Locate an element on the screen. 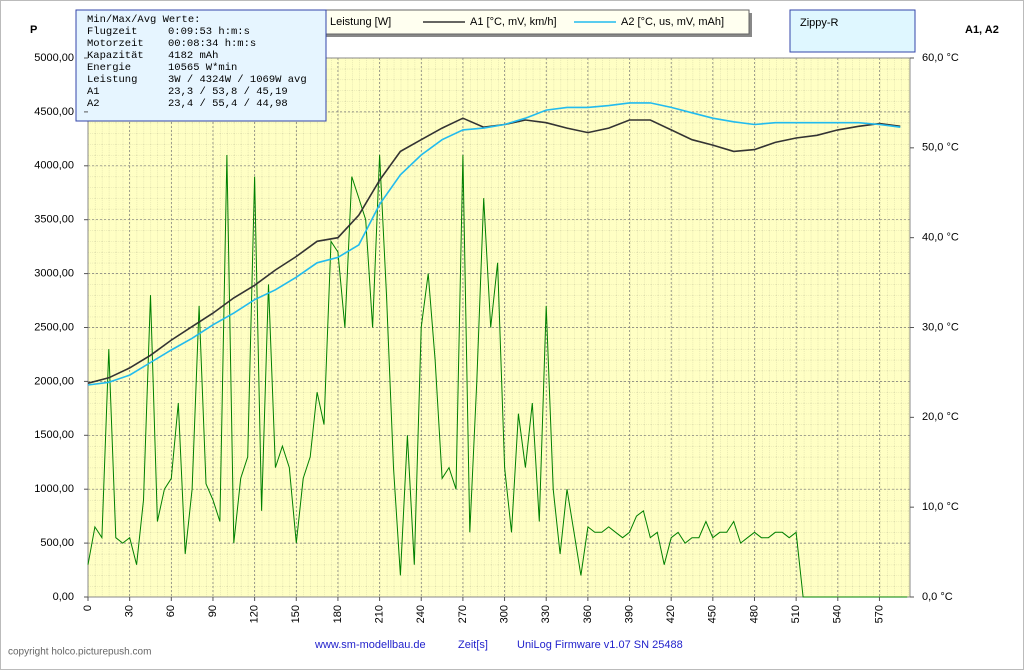 This screenshot has height=670, width=1024. x-tick-label: 480 is located at coordinates (754, 614).